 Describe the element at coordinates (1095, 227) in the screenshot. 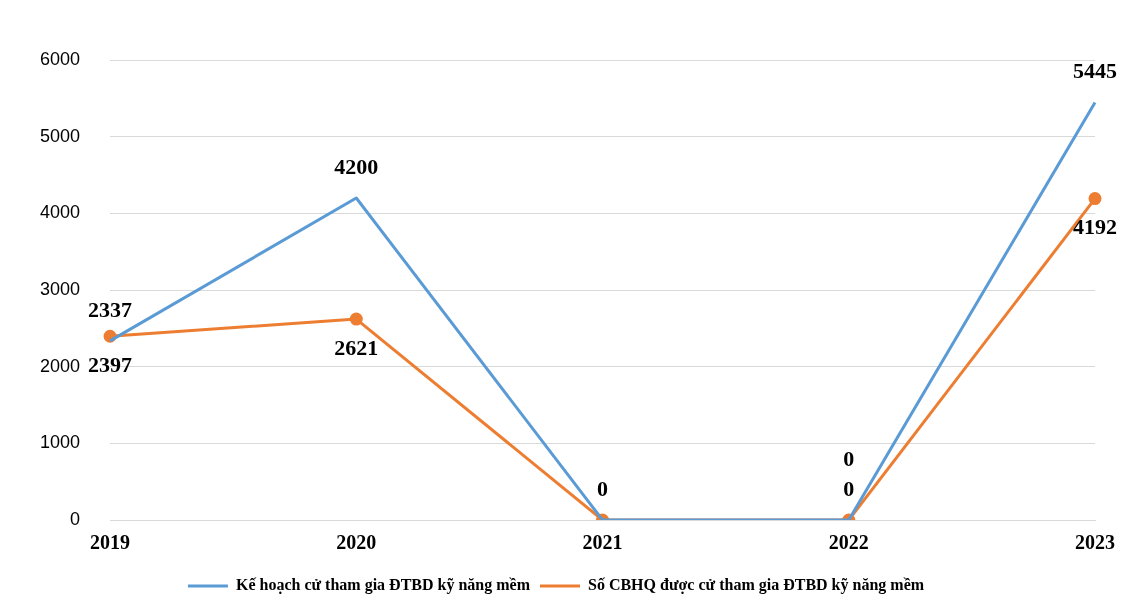

I see `data-label: 4192` at that location.